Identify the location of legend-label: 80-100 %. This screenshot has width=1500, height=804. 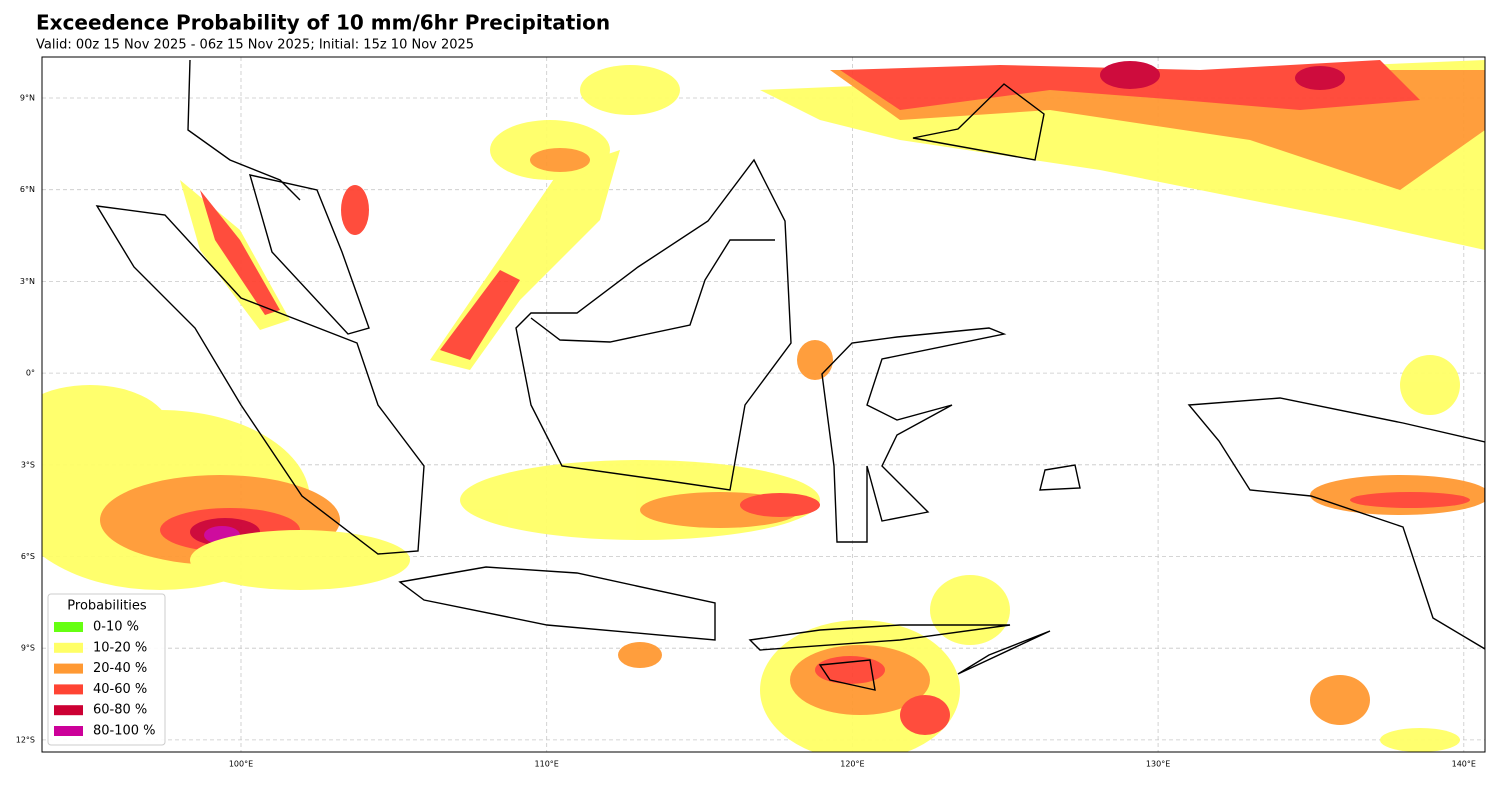
(124, 731).